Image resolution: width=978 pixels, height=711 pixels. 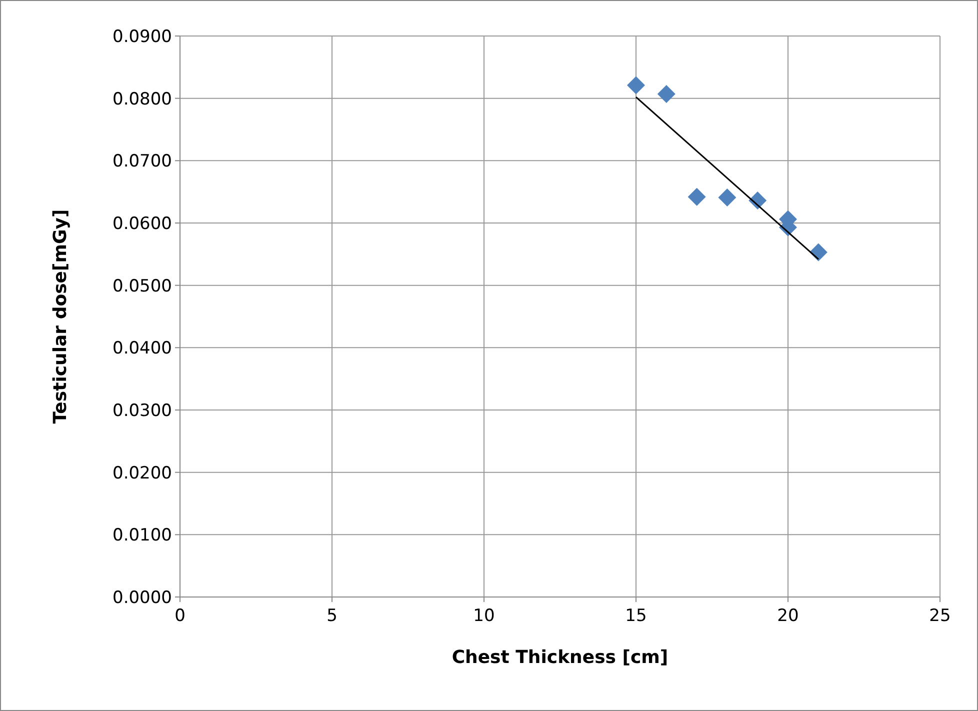 What do you see at coordinates (142, 286) in the screenshot?
I see `y-tick-label: 0.0500` at bounding box center [142, 286].